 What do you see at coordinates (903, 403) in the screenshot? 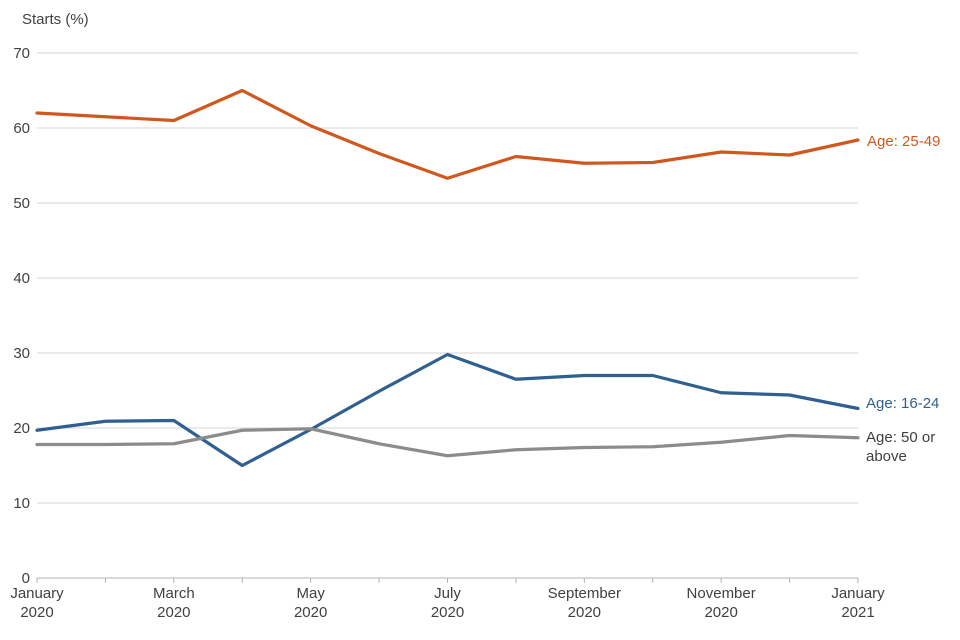
I see `series-label-age-16-24: Age: 16-24` at bounding box center [903, 403].